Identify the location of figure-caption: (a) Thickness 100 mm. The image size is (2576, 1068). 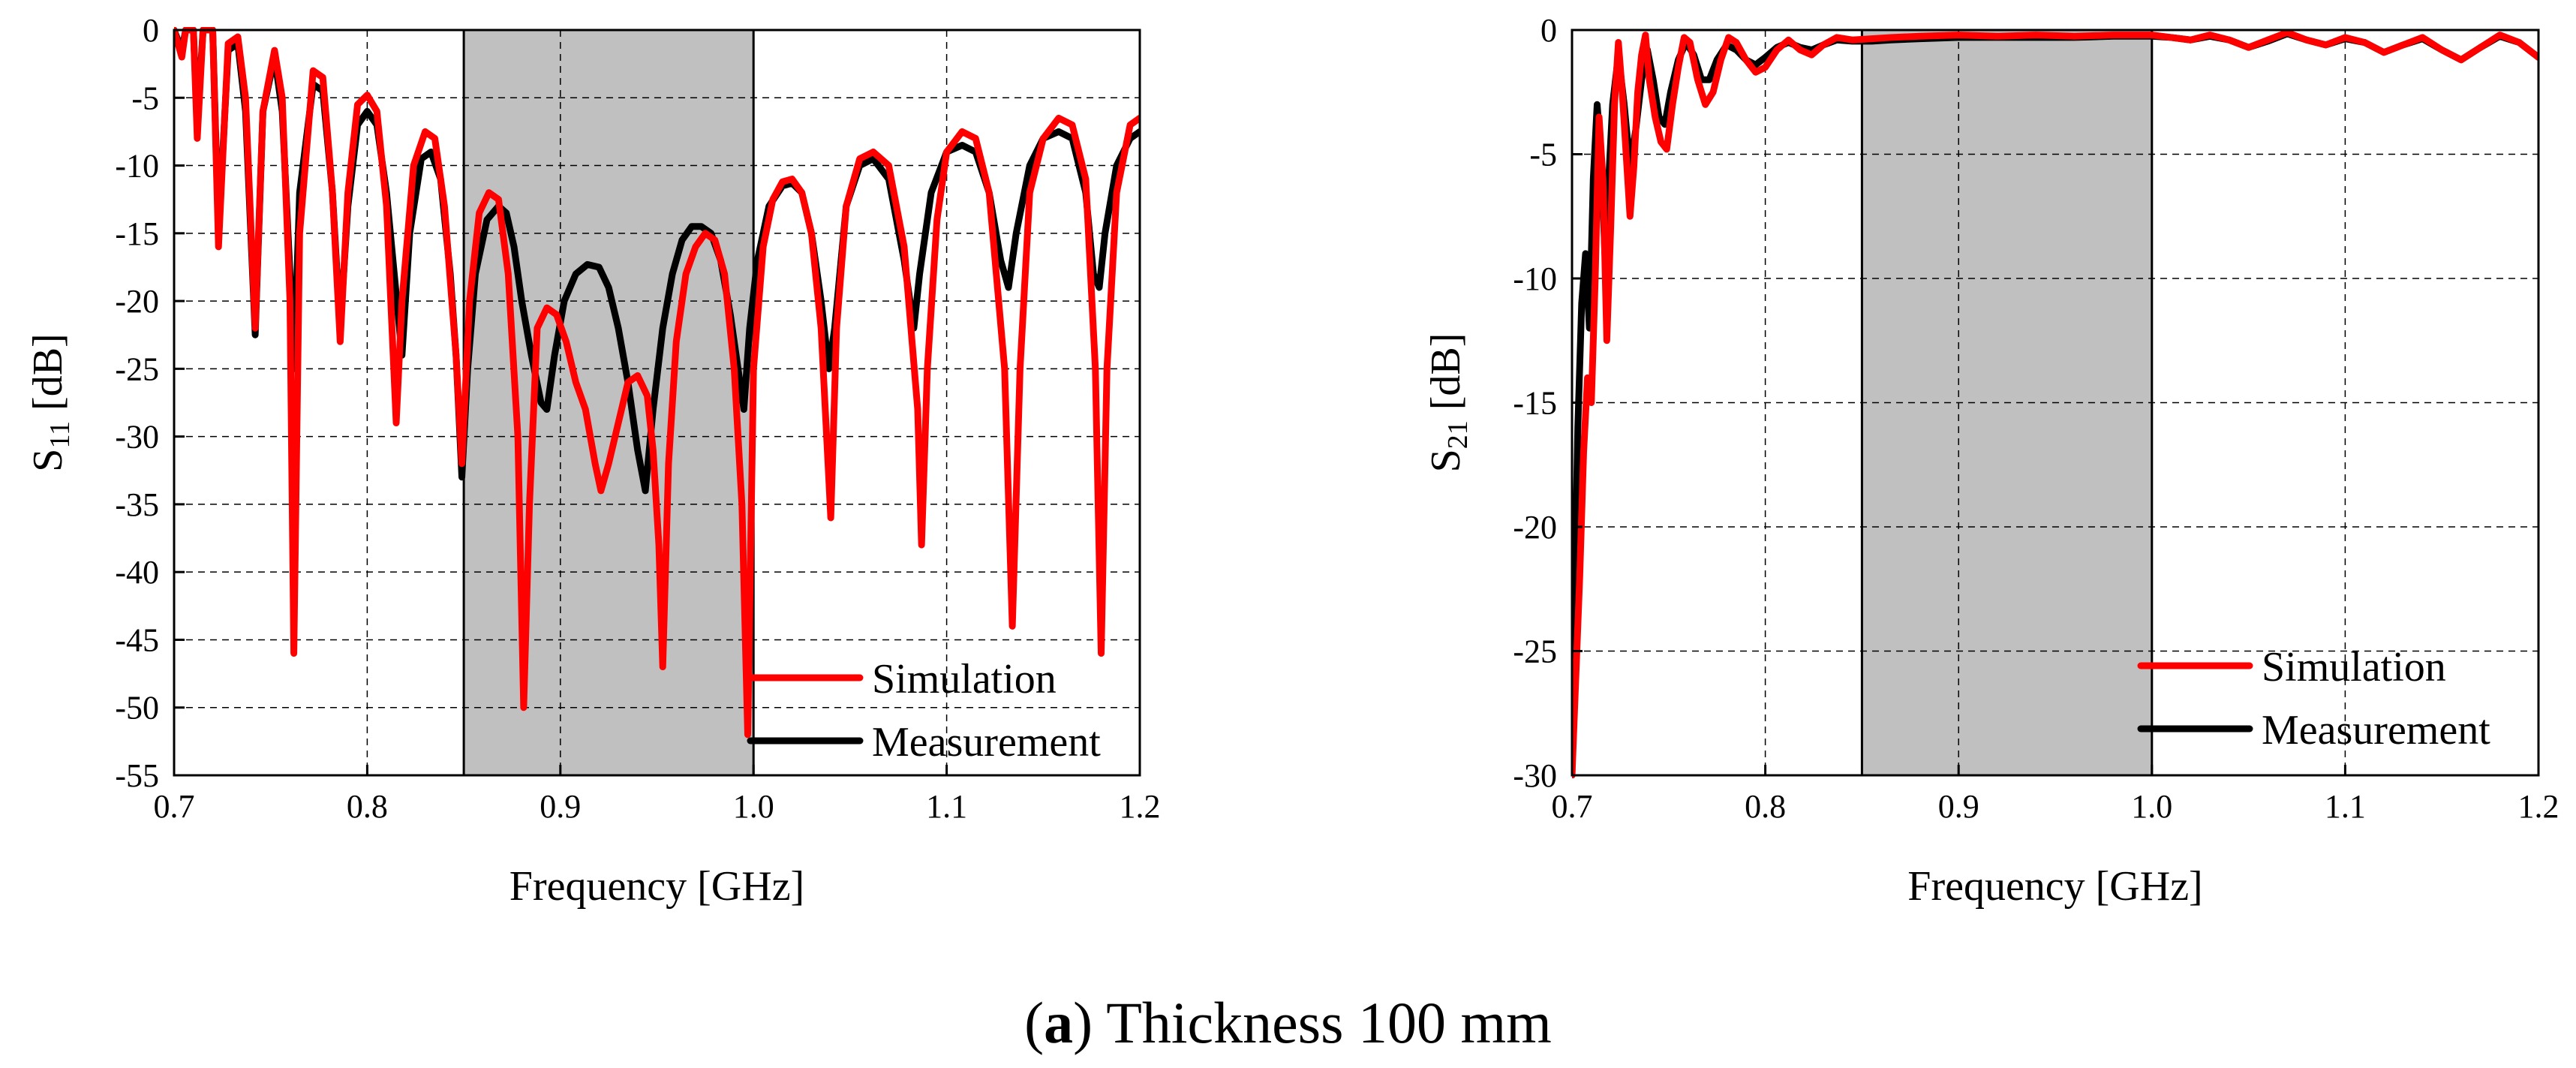
(1288, 1023).